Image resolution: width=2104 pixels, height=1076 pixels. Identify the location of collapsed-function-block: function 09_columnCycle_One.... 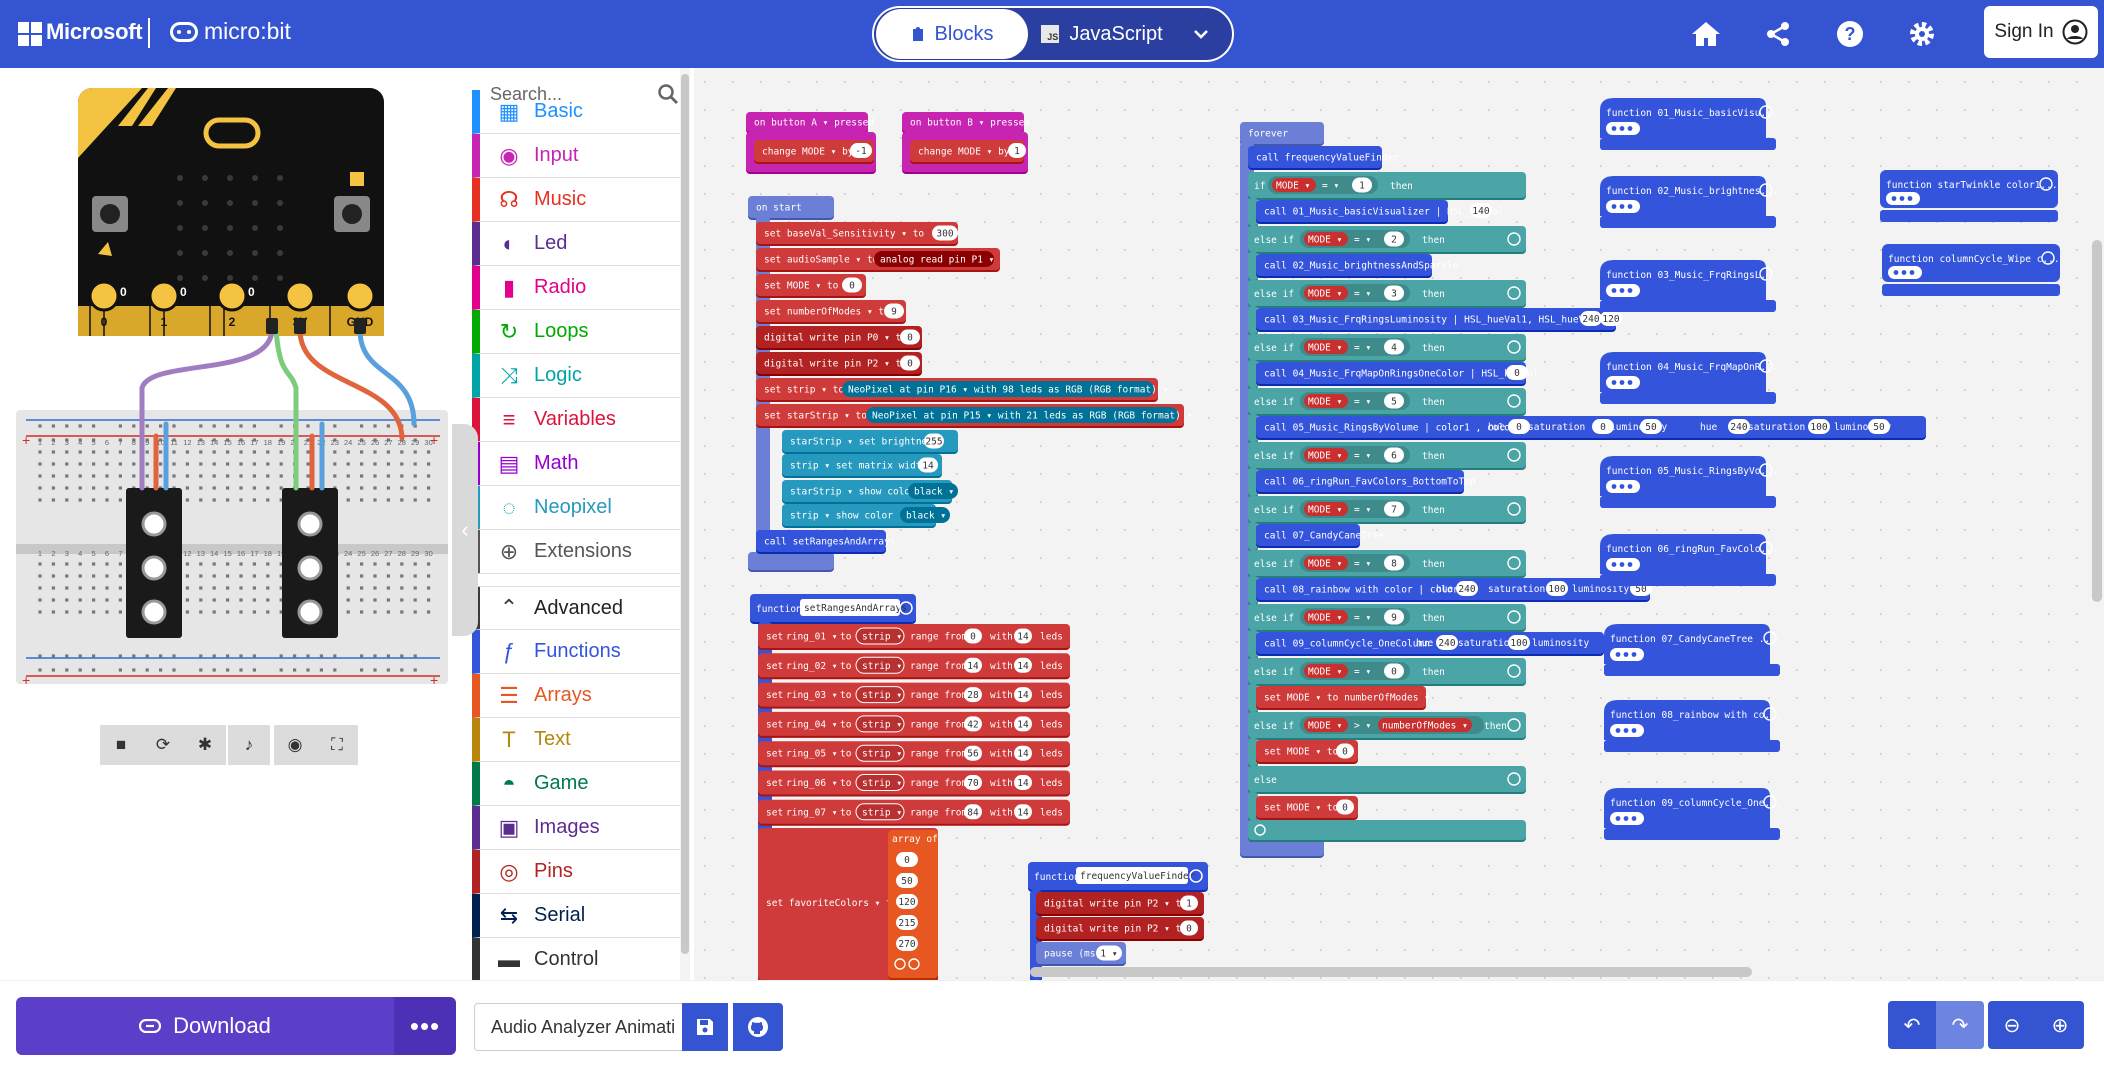
(1693, 814).